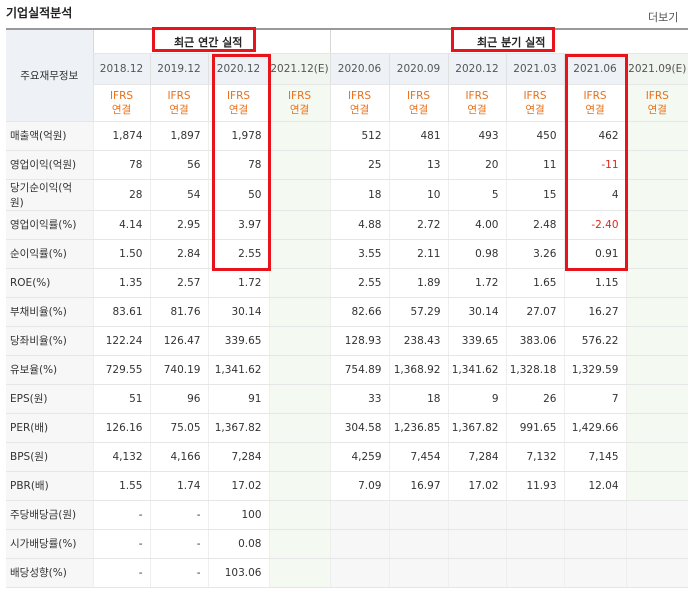 This screenshot has width=700, height=591. I want to click on period-header: 2020.06, so click(359, 69).